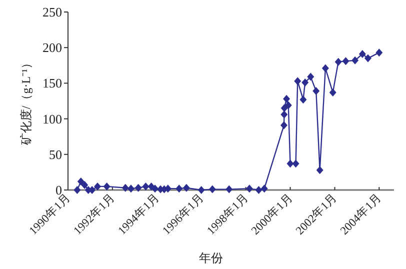 The width and height of the screenshot is (406, 269). Describe the element at coordinates (52, 48) in the screenshot. I see `y-tick-label: 200` at that location.